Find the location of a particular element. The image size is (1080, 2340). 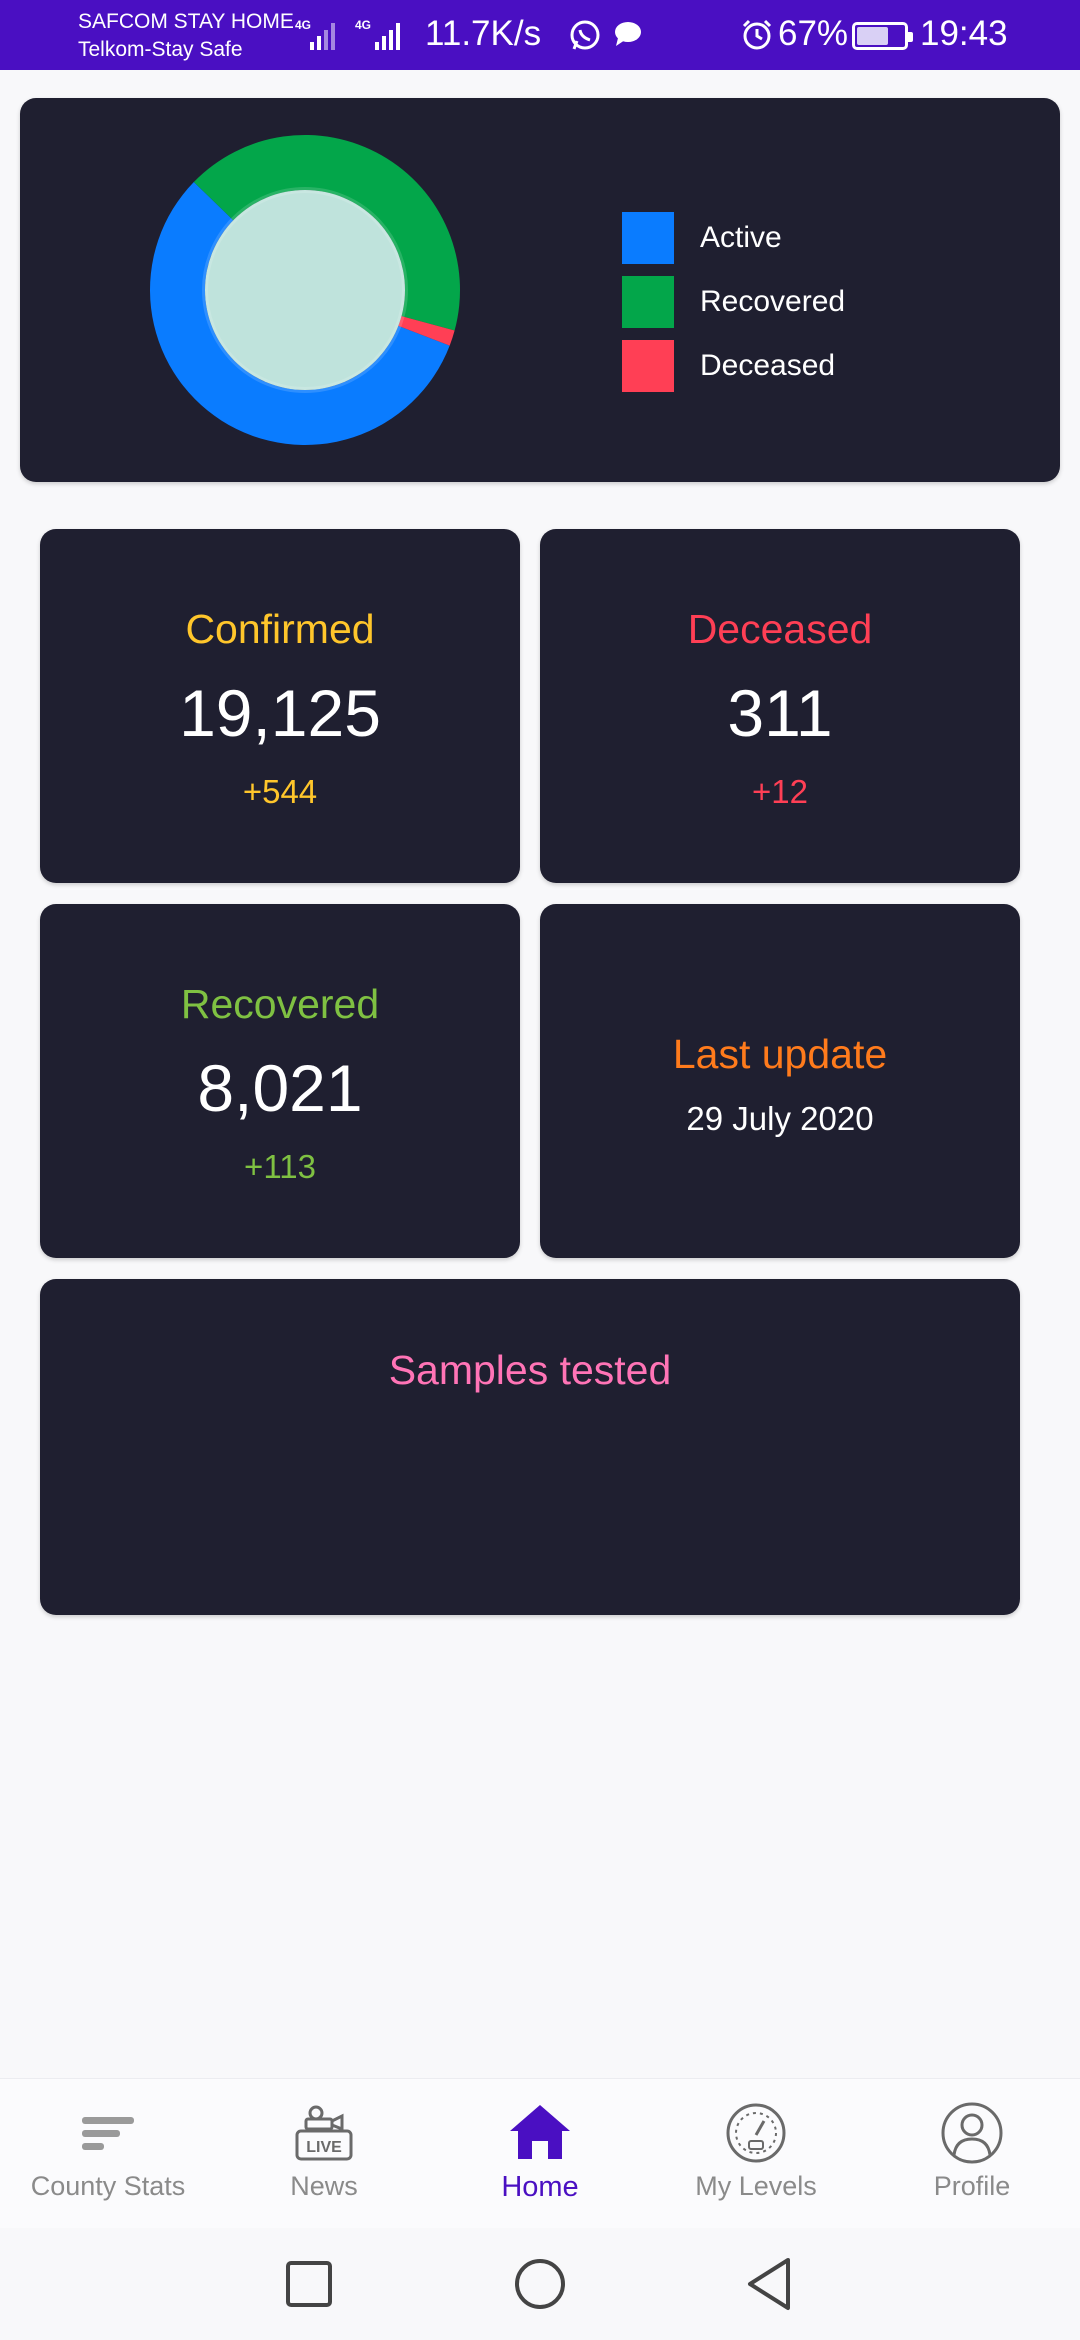

donut-chart is located at coordinates (305, 290).